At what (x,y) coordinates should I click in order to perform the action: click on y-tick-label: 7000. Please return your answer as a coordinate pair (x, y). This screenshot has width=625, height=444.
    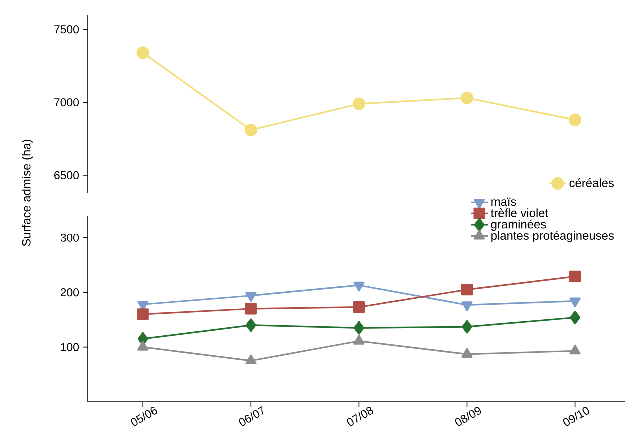
    Looking at the image, I should click on (67, 102).